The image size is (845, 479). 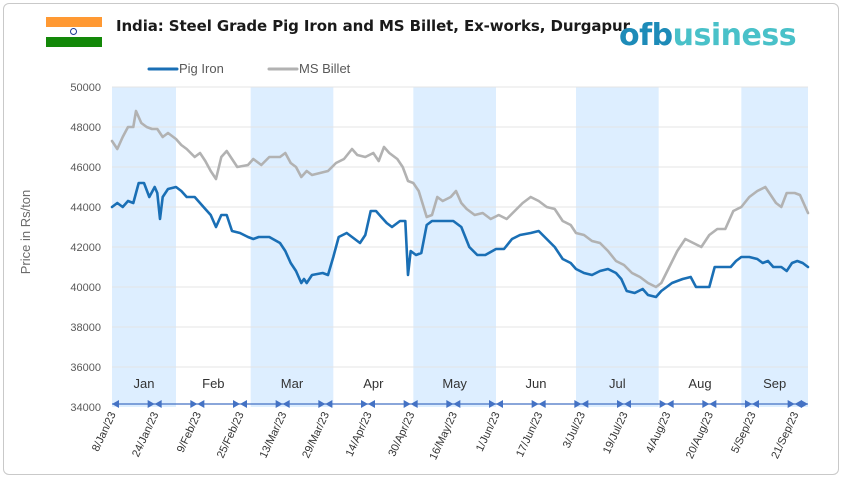 I want to click on legend-label-ms-billet: MS Billet, so click(x=325, y=68).